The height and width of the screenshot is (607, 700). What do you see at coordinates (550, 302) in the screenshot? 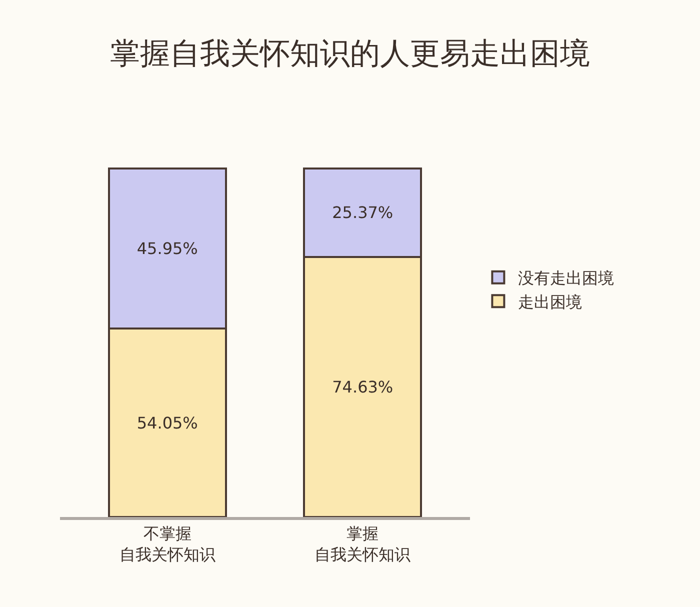
I see `legend-label: 走出困境` at bounding box center [550, 302].